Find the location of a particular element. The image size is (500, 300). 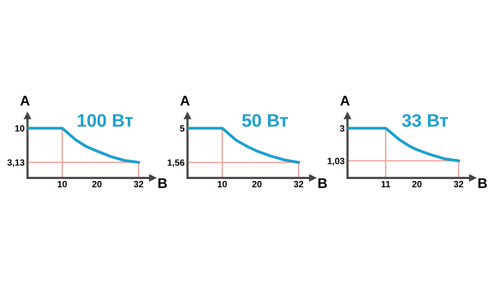

y-tick-label: 3 is located at coordinates (342, 128).